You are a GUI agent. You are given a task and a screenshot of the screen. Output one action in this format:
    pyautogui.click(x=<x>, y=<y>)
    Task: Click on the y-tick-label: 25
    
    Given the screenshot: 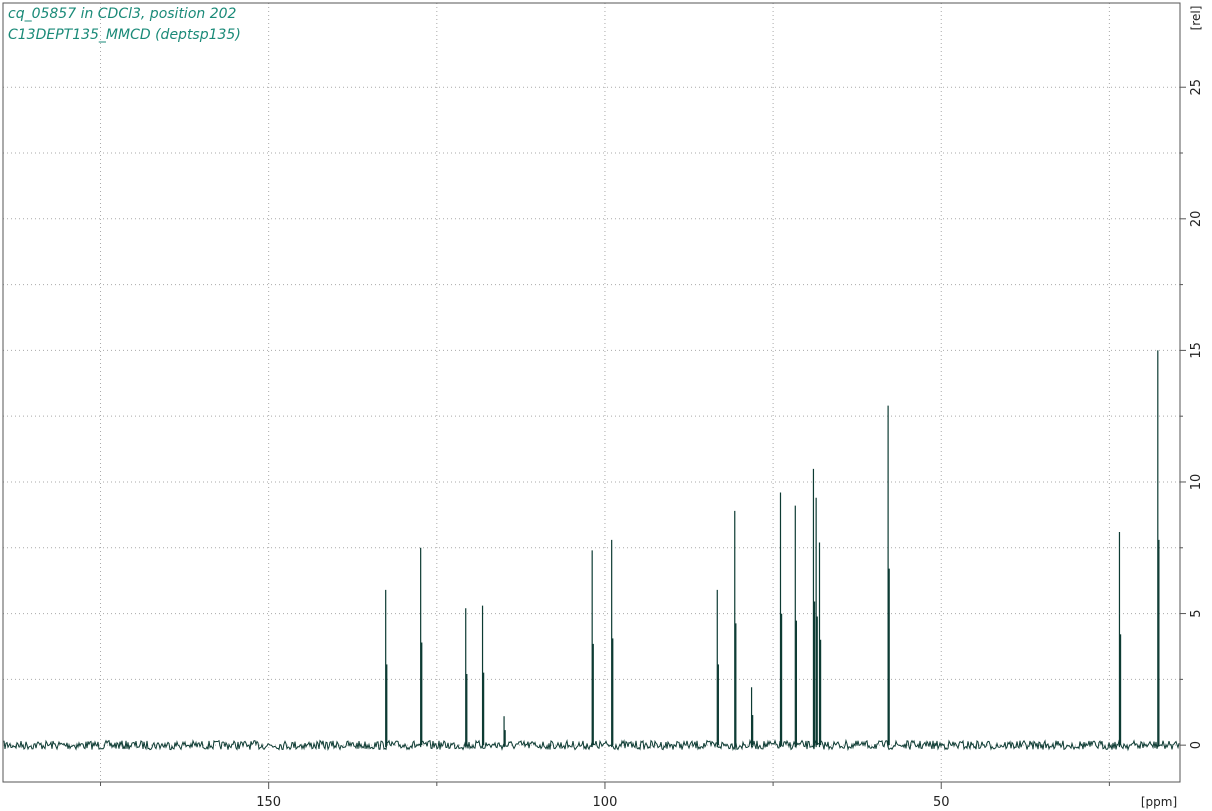 What is the action you would take?
    pyautogui.click(x=1196, y=87)
    